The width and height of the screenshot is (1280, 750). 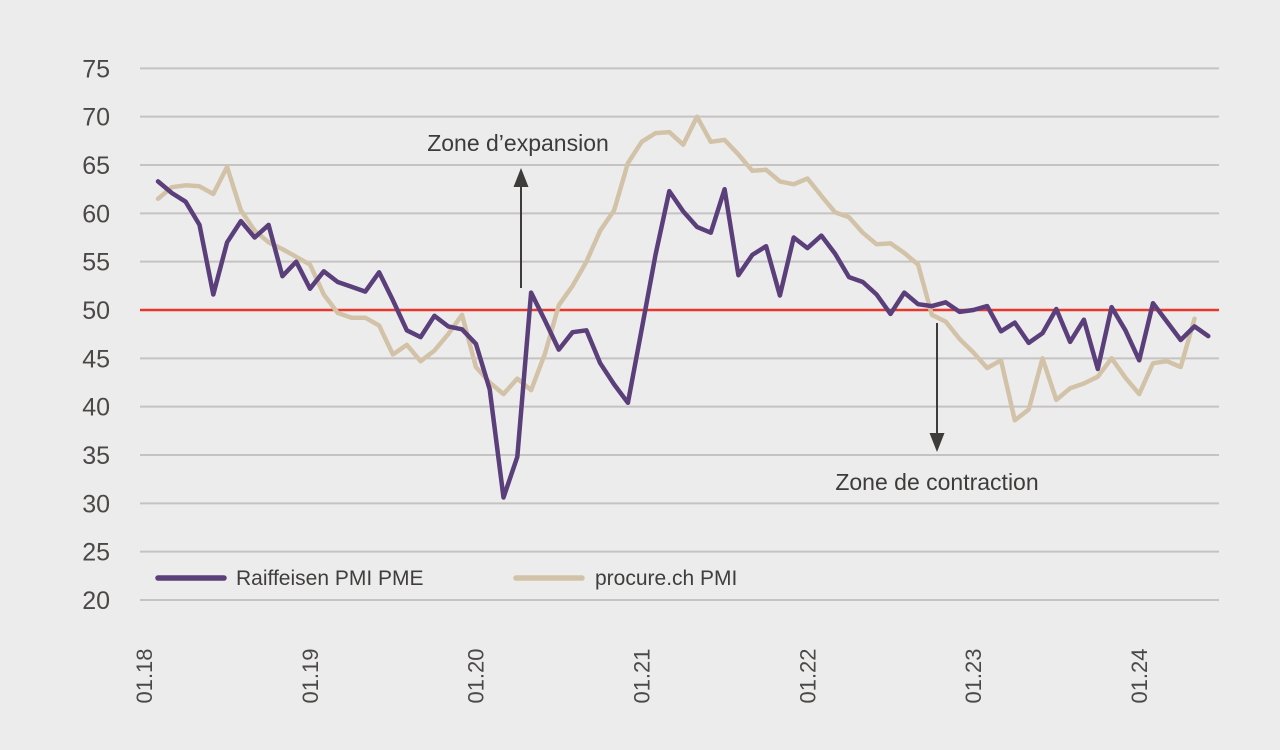 What do you see at coordinates (937, 409) in the screenshot?
I see `contraction-annotation: Zone de contraction` at bounding box center [937, 409].